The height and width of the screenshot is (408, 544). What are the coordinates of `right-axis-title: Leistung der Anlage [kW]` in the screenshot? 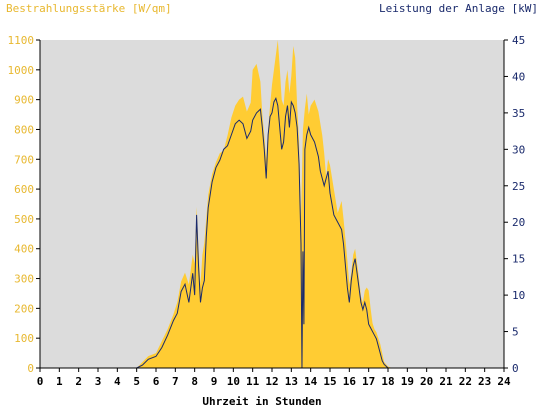 It's located at (458, 8).